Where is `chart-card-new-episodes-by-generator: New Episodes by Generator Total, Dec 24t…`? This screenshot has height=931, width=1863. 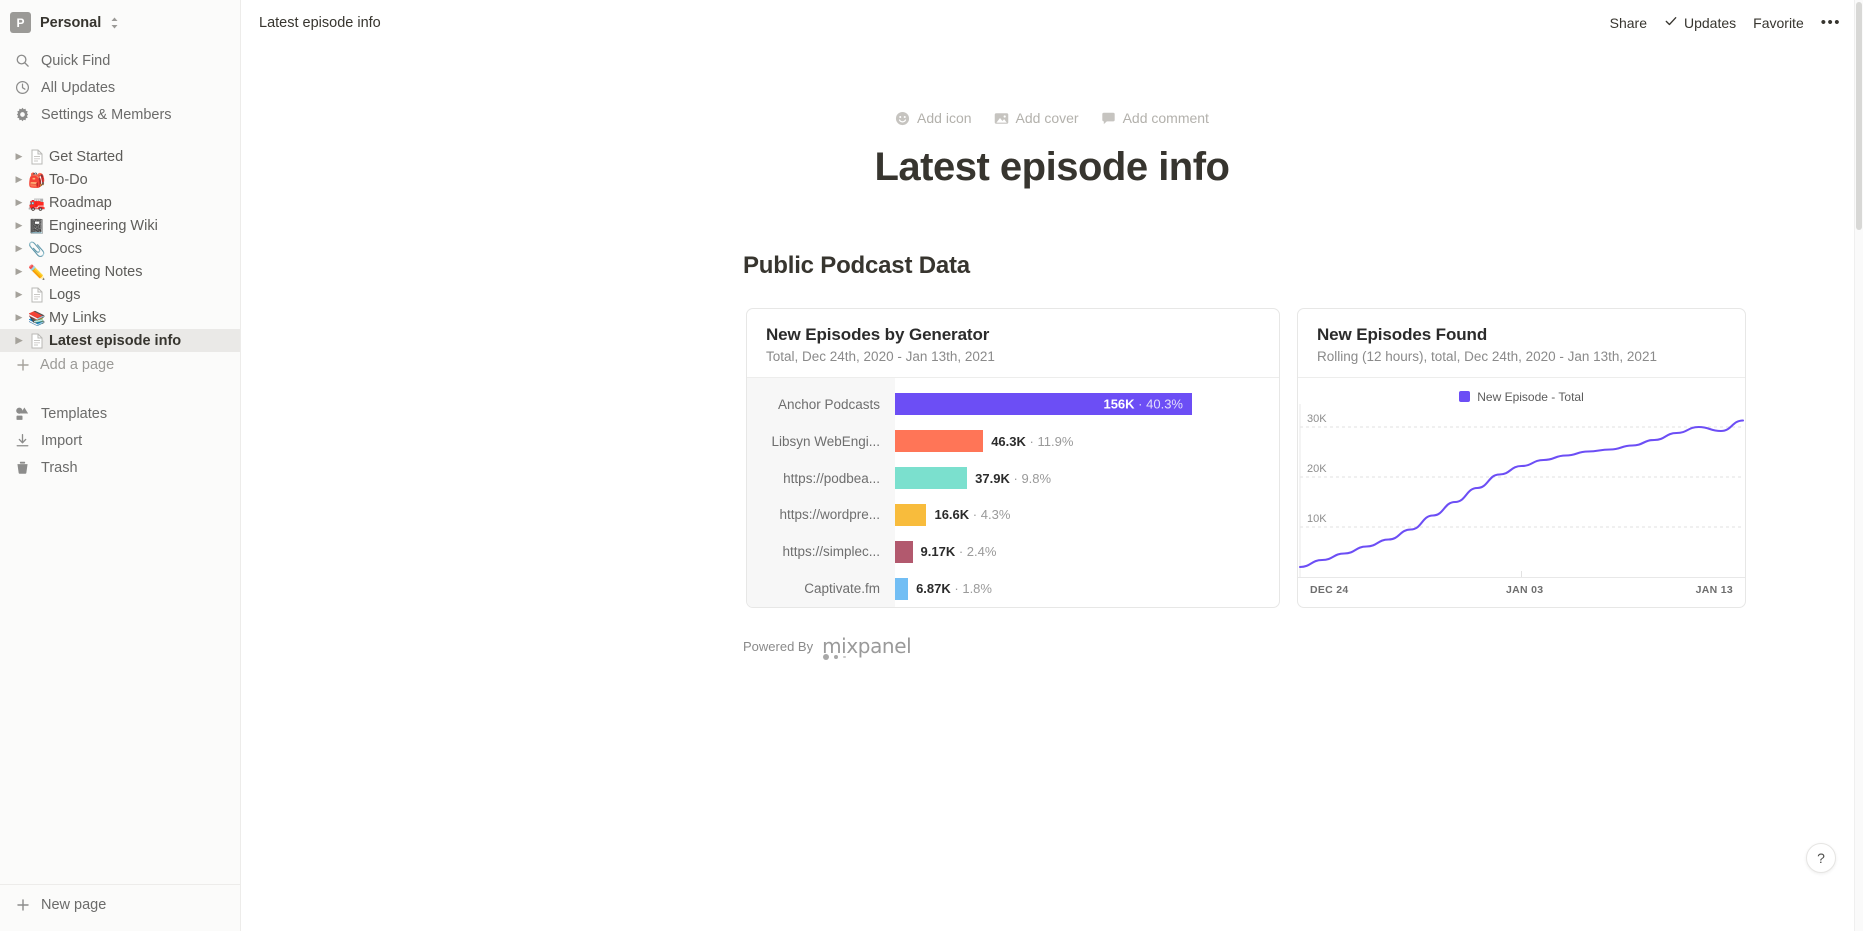 chart-card-new-episodes-by-generator: New Episodes by Generator Total, Dec 24t… is located at coordinates (1013, 458).